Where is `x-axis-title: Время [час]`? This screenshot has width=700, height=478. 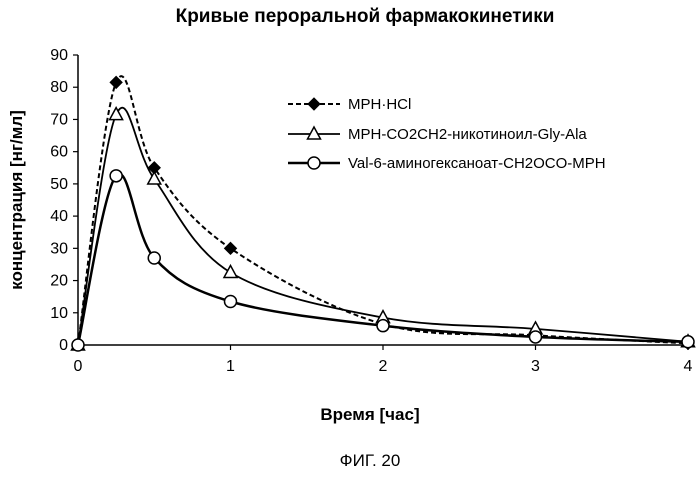
x-axis-title: Время [час] is located at coordinates (369, 414).